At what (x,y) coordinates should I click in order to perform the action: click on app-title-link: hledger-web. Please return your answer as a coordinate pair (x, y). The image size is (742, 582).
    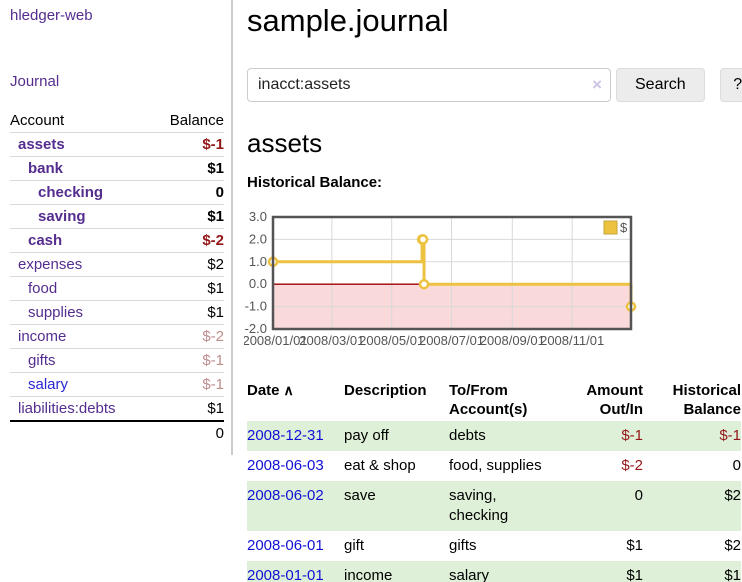
    Looking at the image, I should click on (51, 15).